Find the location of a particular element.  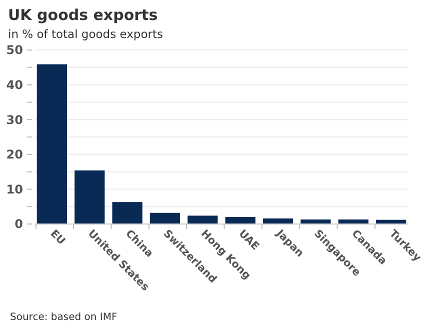

x-tick-label: EU is located at coordinates (58, 238).